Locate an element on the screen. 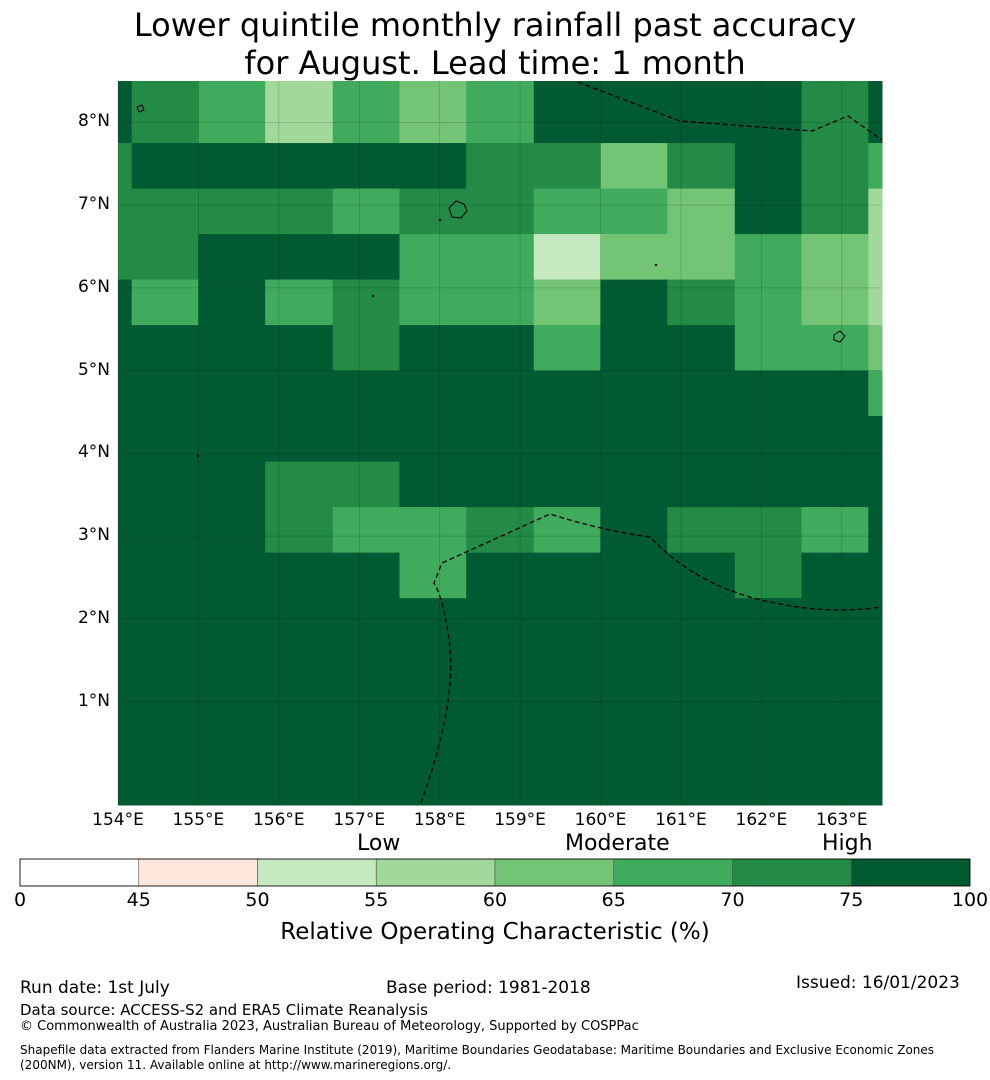 The width and height of the screenshot is (990, 1080). longitude-label: 161°E is located at coordinates (681, 820).